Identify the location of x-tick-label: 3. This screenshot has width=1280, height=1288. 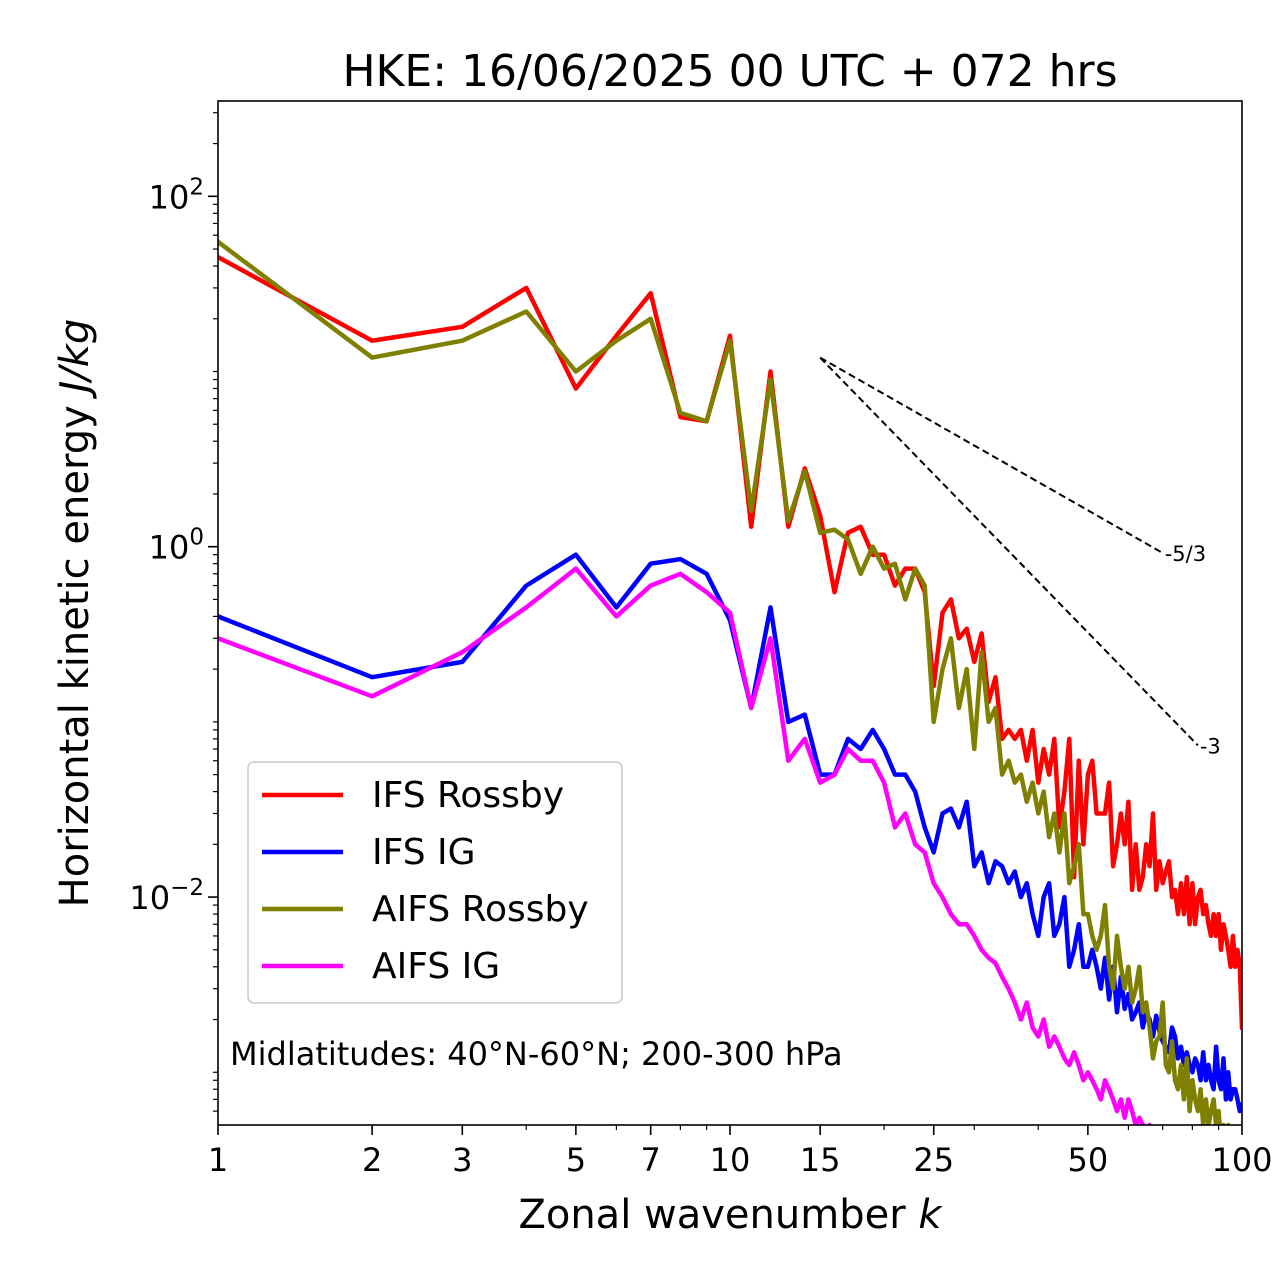
(462, 1160).